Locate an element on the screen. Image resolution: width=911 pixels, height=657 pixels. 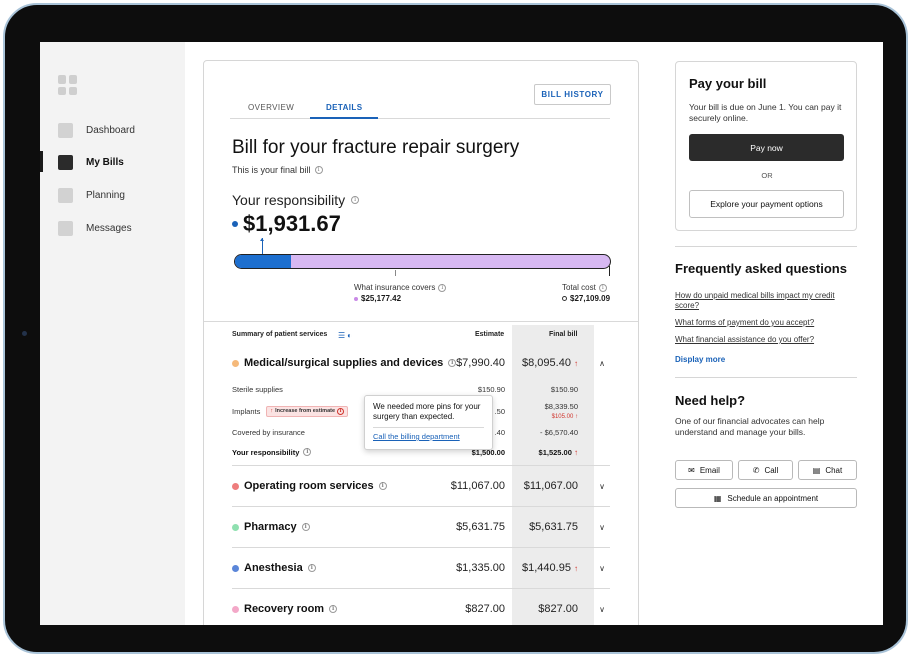
sidebar-item-label: My Bills is located at coordinates (105, 162).